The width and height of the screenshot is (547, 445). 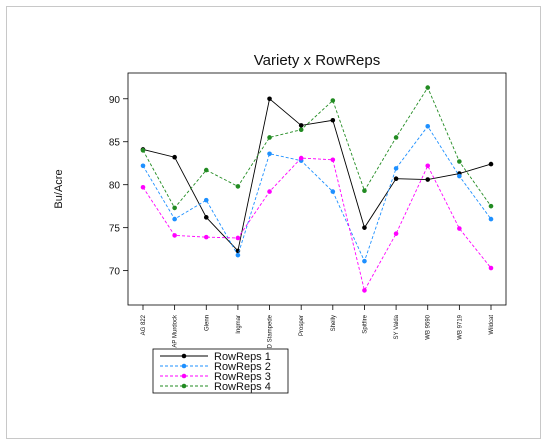 I want to click on legend-label: RowReps 2, so click(x=242, y=367).